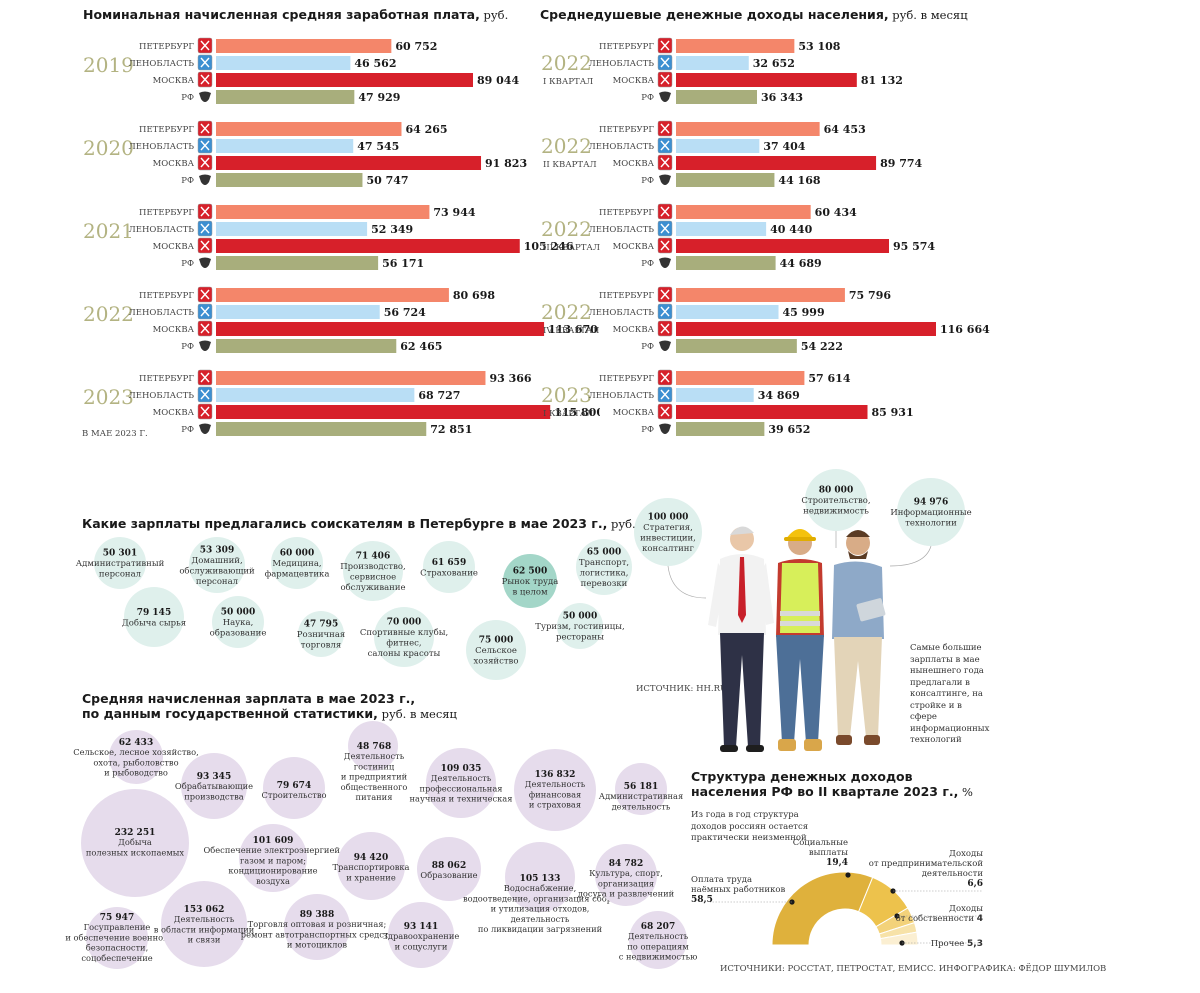  What do you see at coordinates (580, 617) in the screenshot?
I see `bubble-value-label: 50 000` at bounding box center [580, 617].